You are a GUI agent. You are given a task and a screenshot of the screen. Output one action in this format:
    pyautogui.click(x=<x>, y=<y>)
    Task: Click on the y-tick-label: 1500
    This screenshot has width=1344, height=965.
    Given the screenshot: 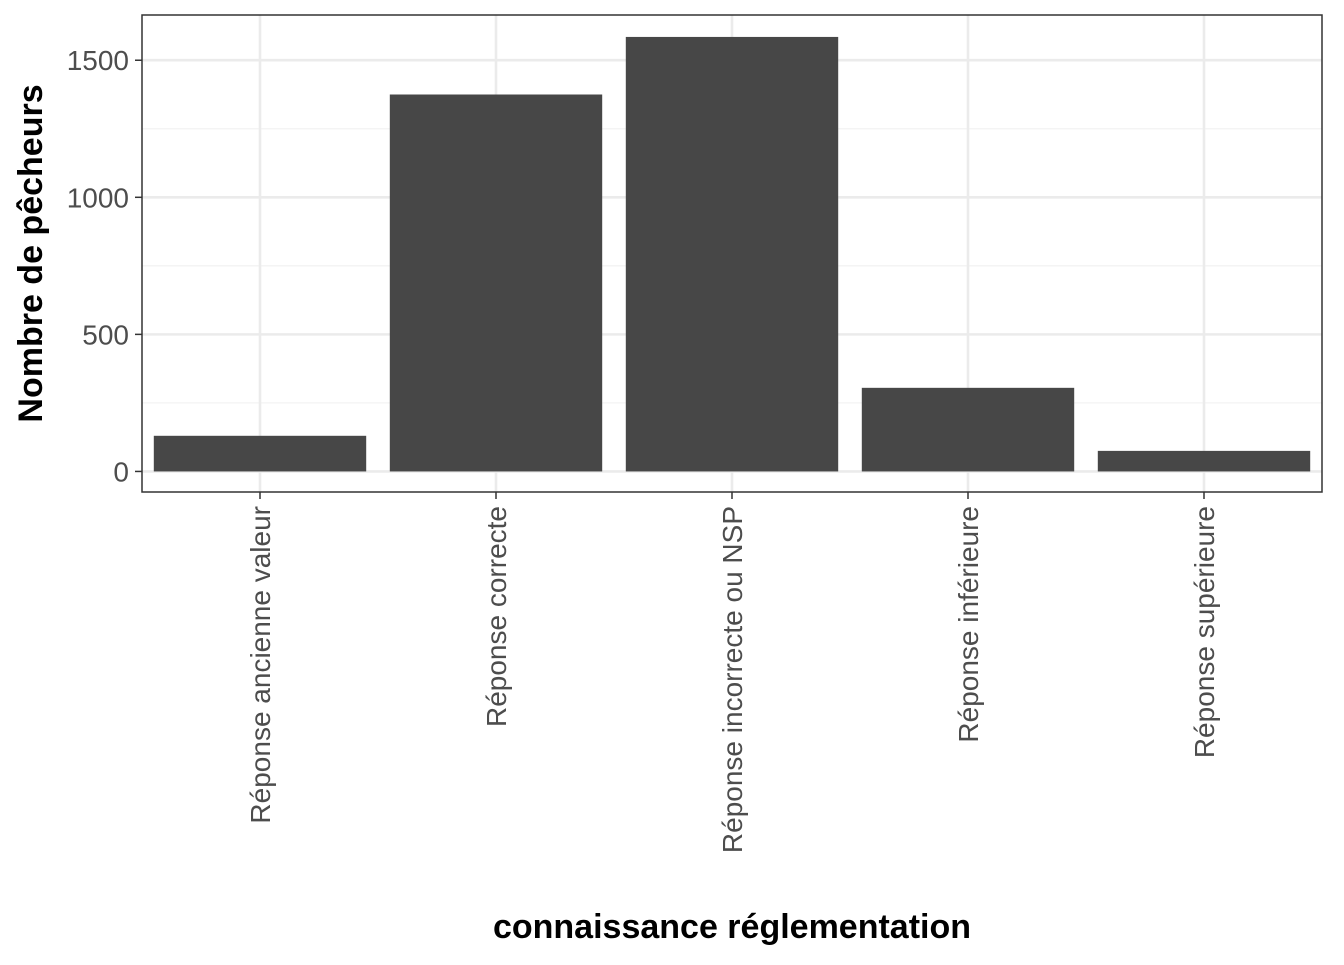 What is the action you would take?
    pyautogui.click(x=98, y=60)
    